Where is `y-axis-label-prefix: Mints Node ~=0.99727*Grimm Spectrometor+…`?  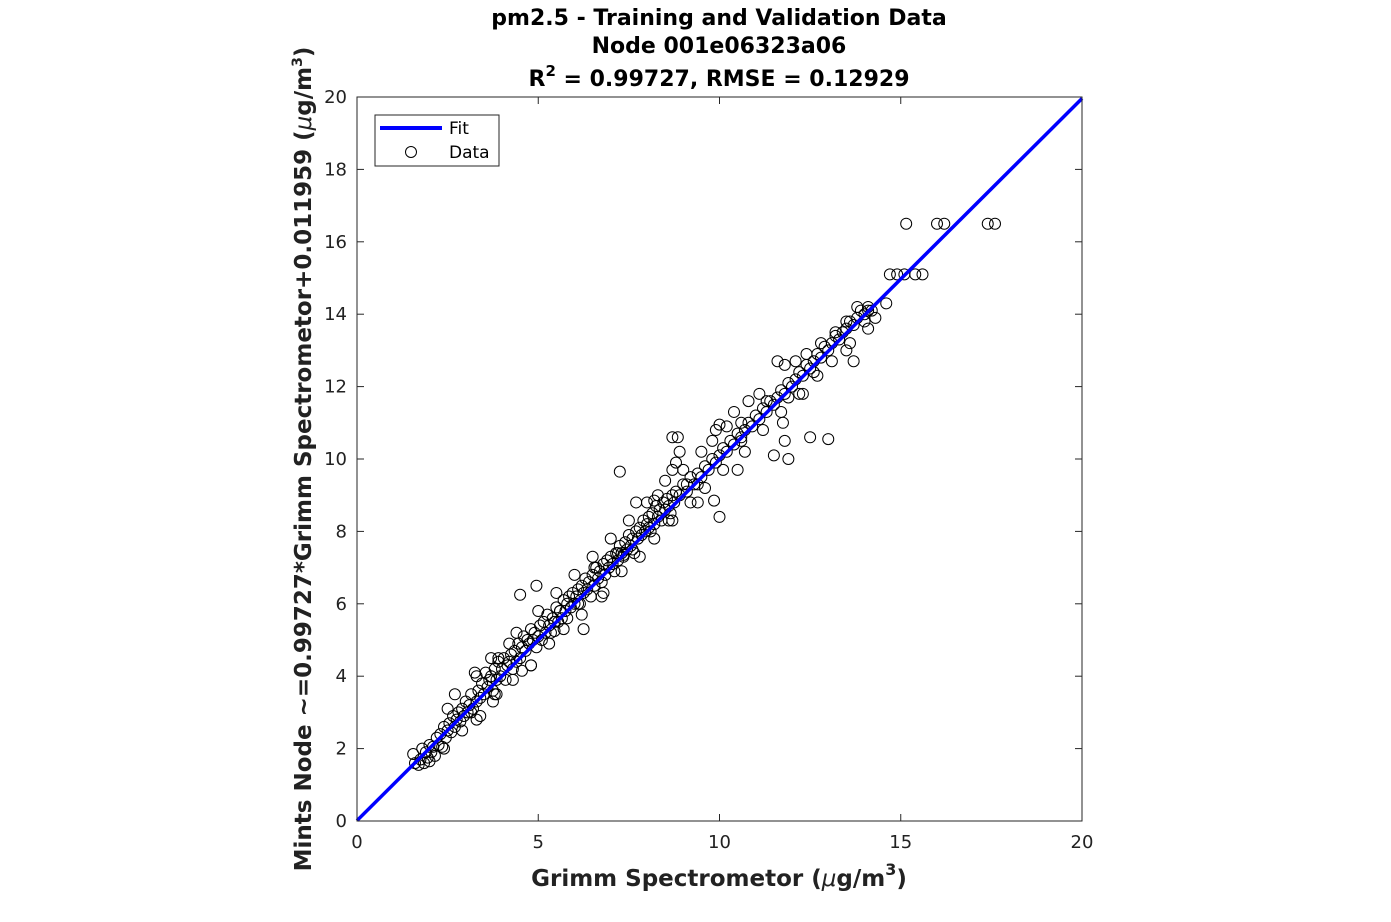 y-axis-label-prefix: Mints Node ~=0.99727*Grimm Spectrometor+… is located at coordinates (304, 500).